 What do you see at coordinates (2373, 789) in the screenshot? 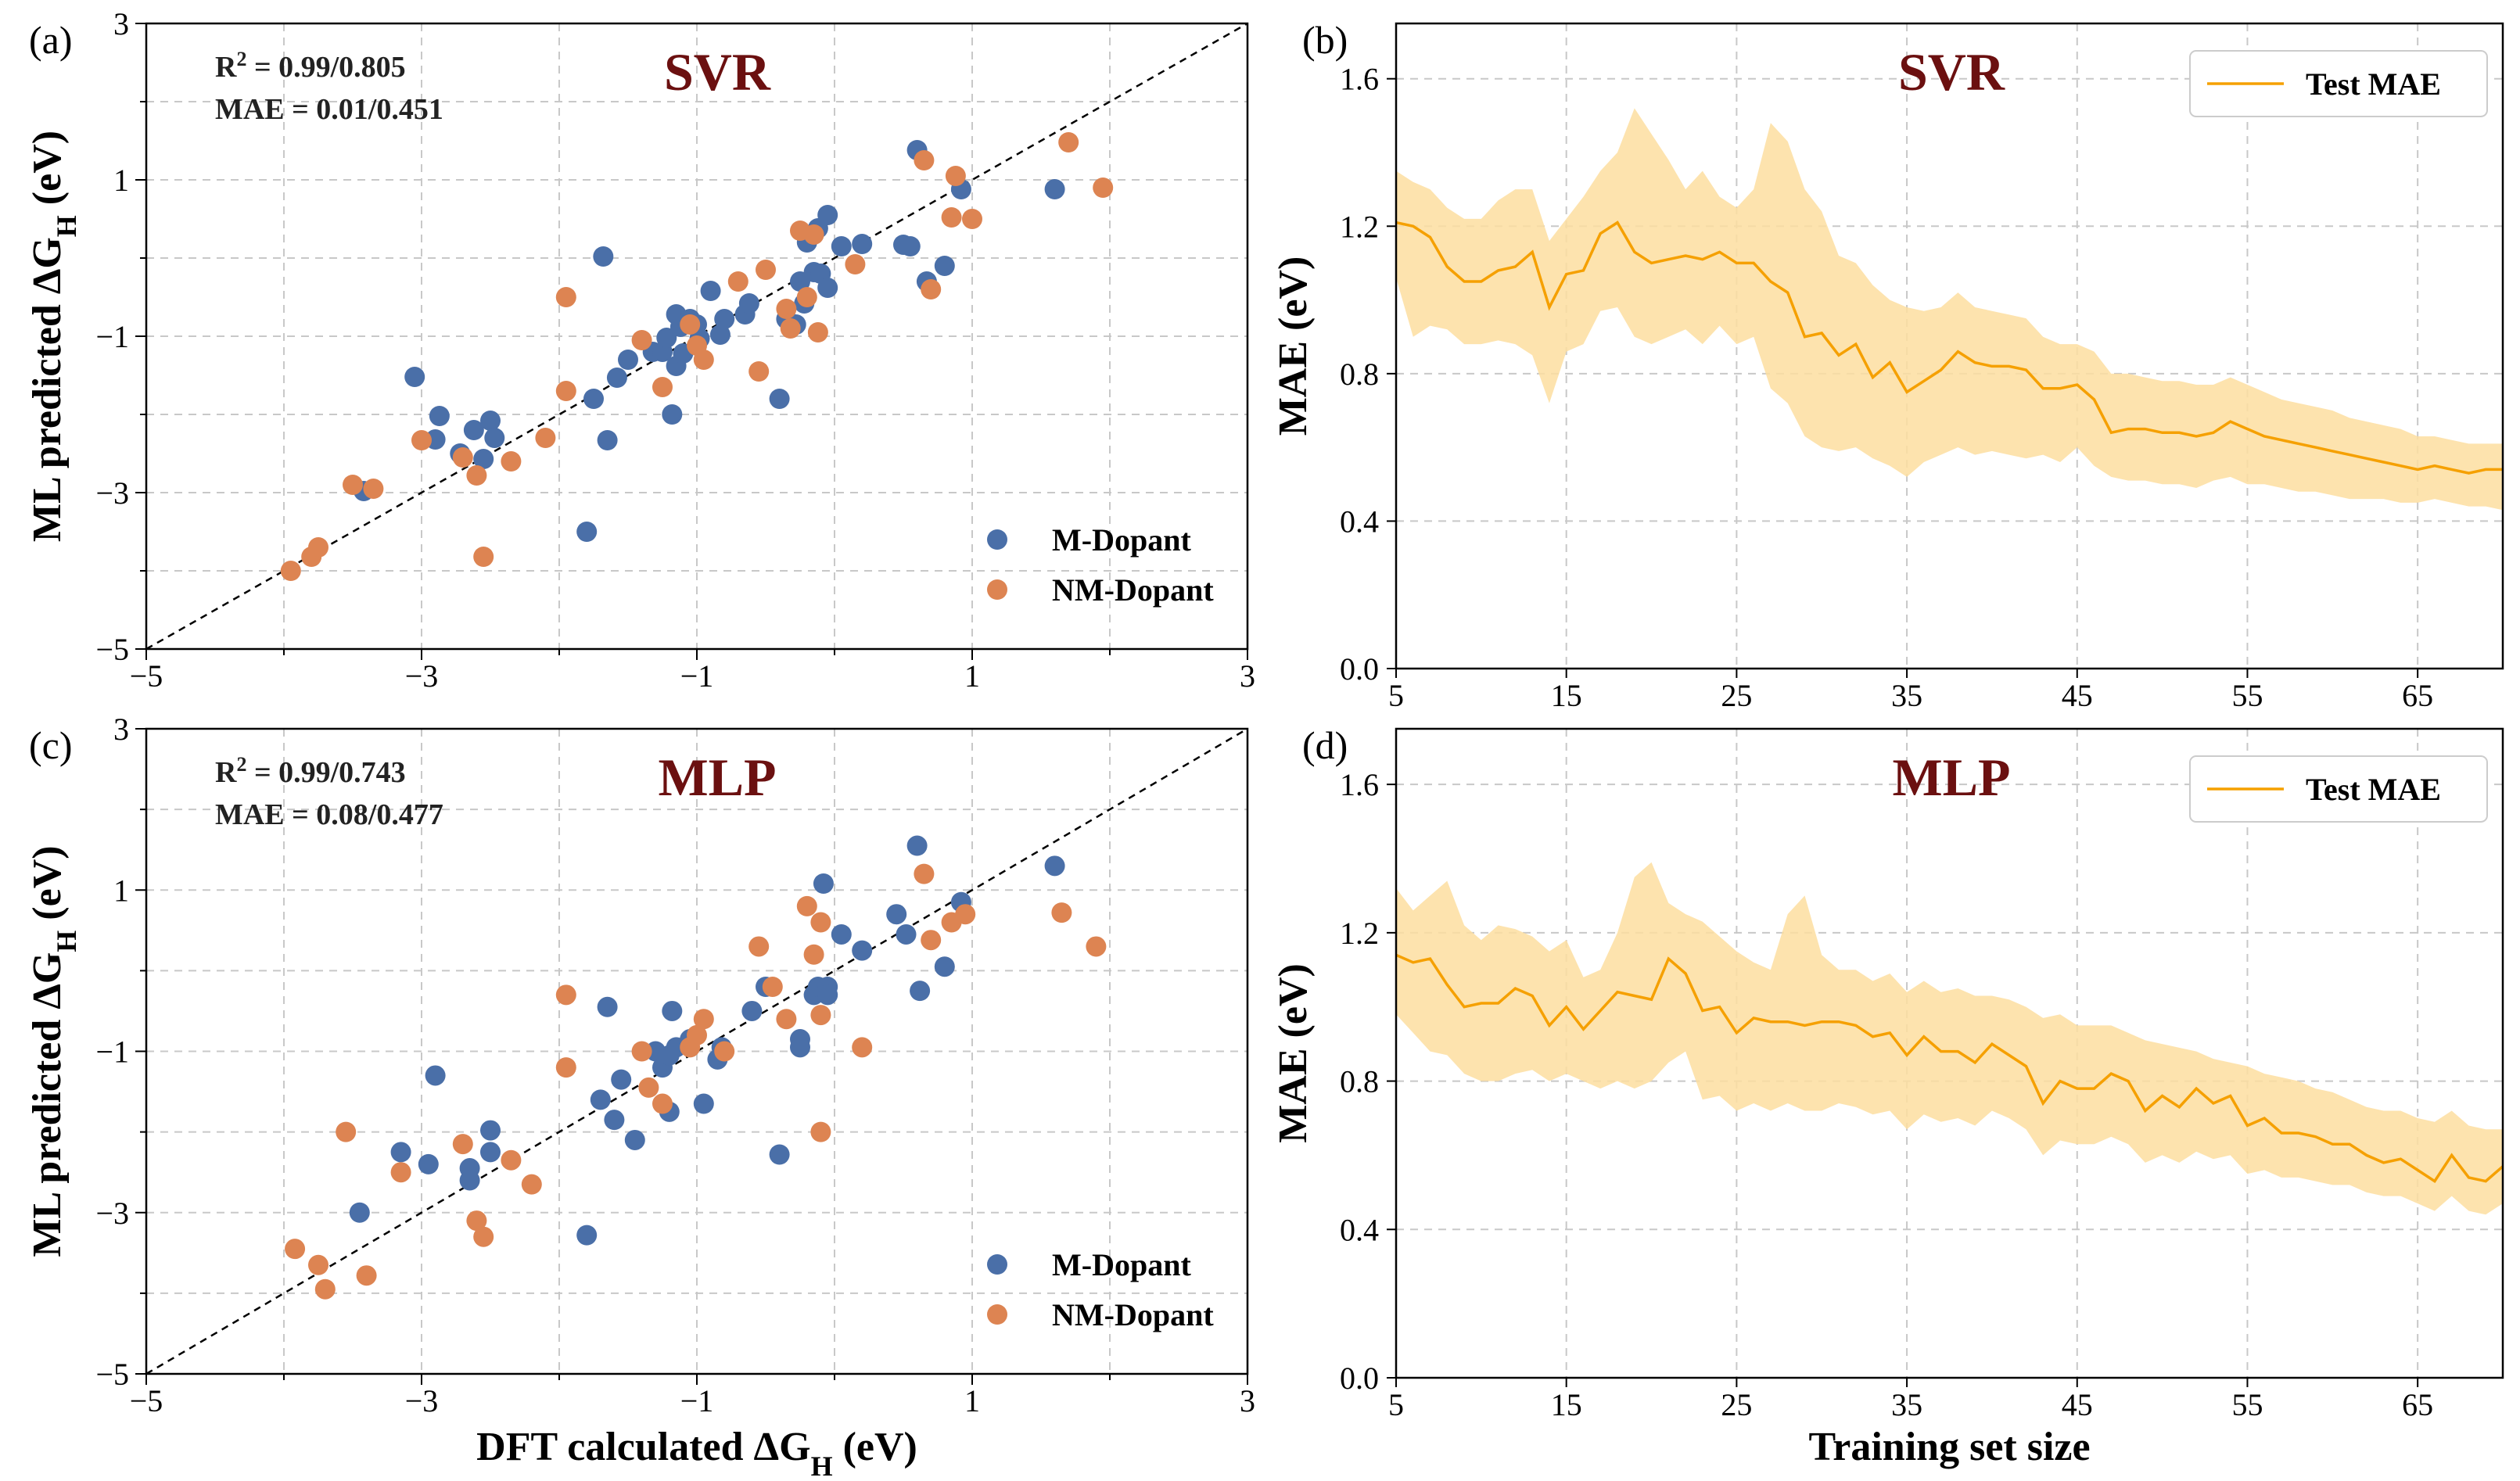
I see `legend-label: Test MAE` at bounding box center [2373, 789].